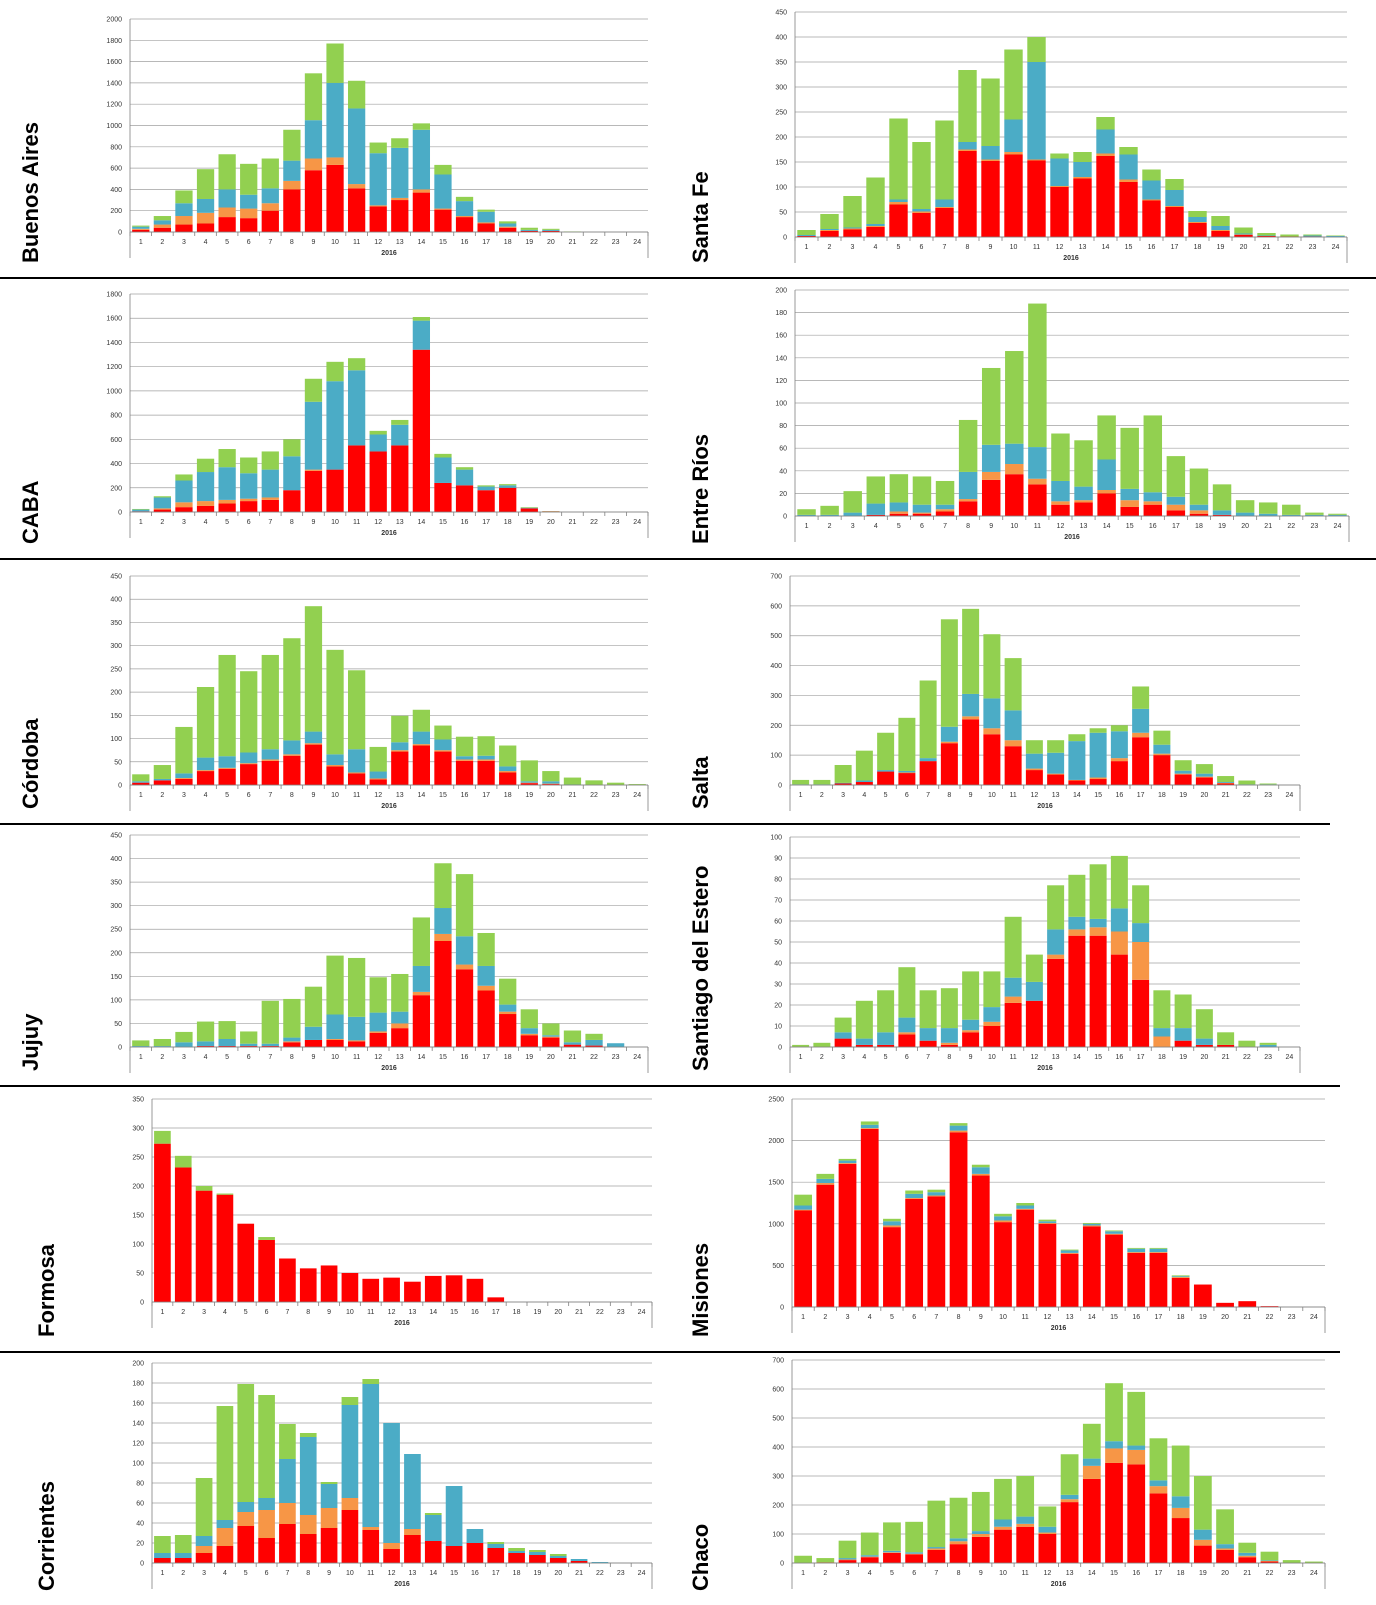 This screenshot has width=1376, height=1605. What do you see at coordinates (1141, 1057) in the screenshot?
I see `x-tick-label: 17` at bounding box center [1141, 1057].